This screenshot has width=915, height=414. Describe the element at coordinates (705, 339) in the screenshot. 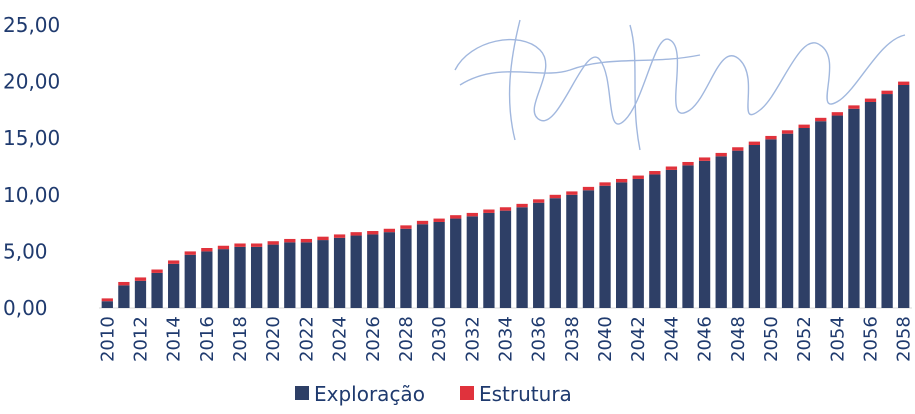

I see `x-tick-label: 2046` at that location.